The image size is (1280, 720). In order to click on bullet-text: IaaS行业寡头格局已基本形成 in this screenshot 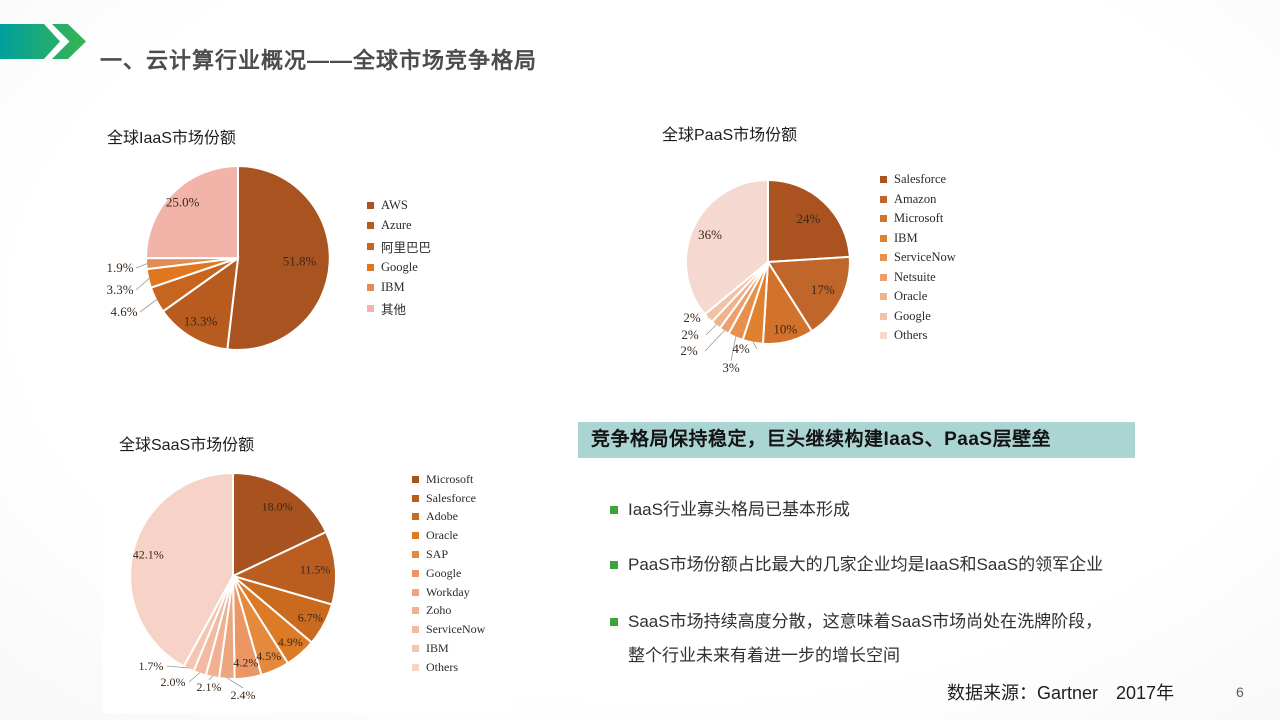, I will do `click(739, 509)`.